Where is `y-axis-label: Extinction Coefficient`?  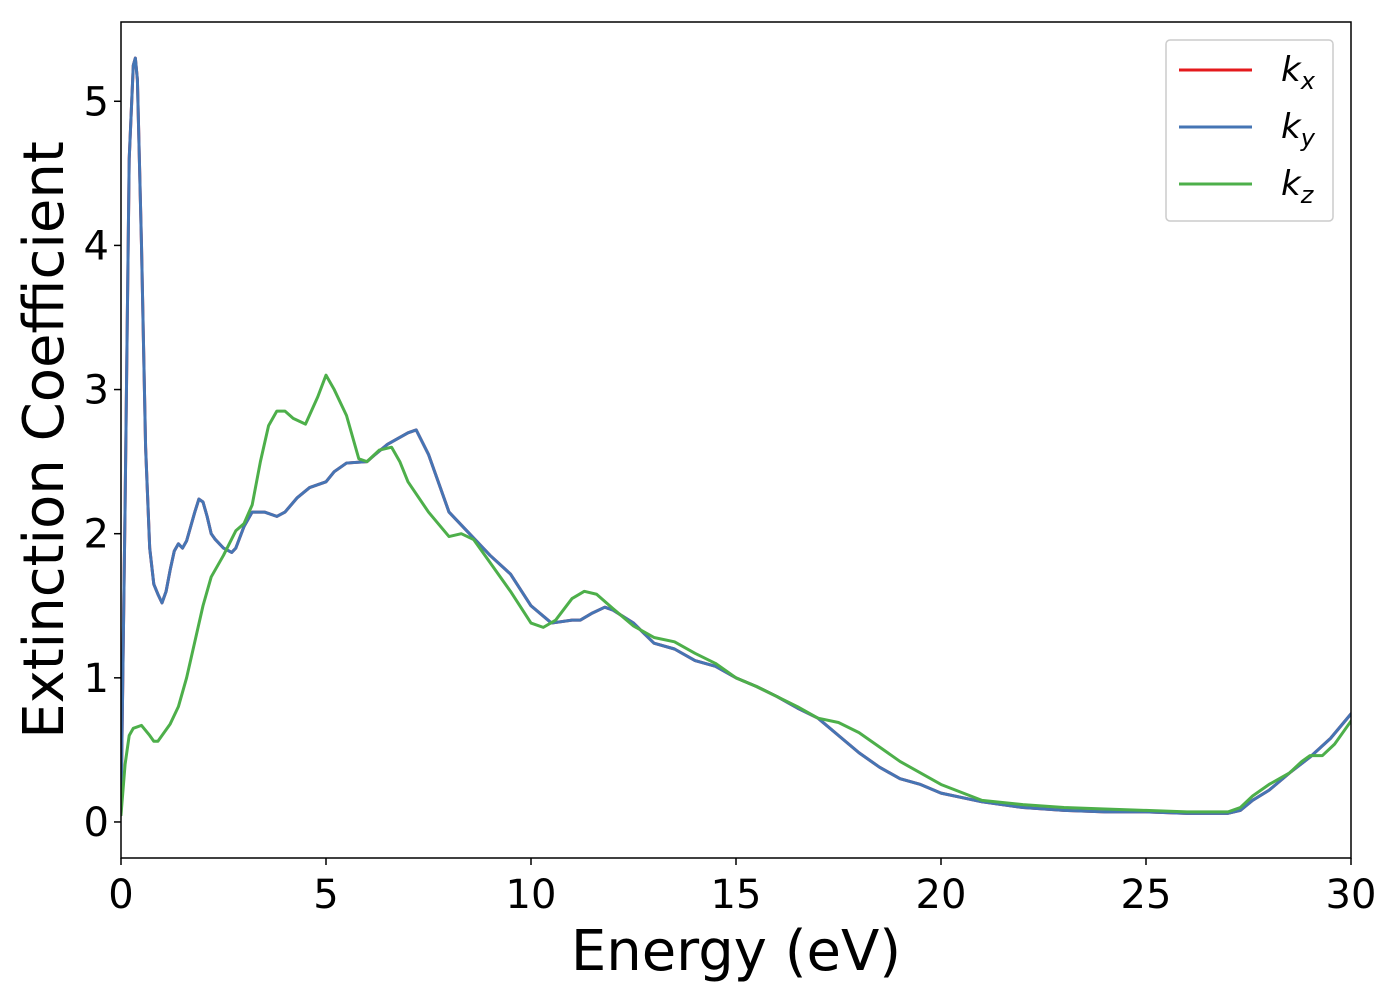
y-axis-label: Extinction Coefficient is located at coordinates (44, 440).